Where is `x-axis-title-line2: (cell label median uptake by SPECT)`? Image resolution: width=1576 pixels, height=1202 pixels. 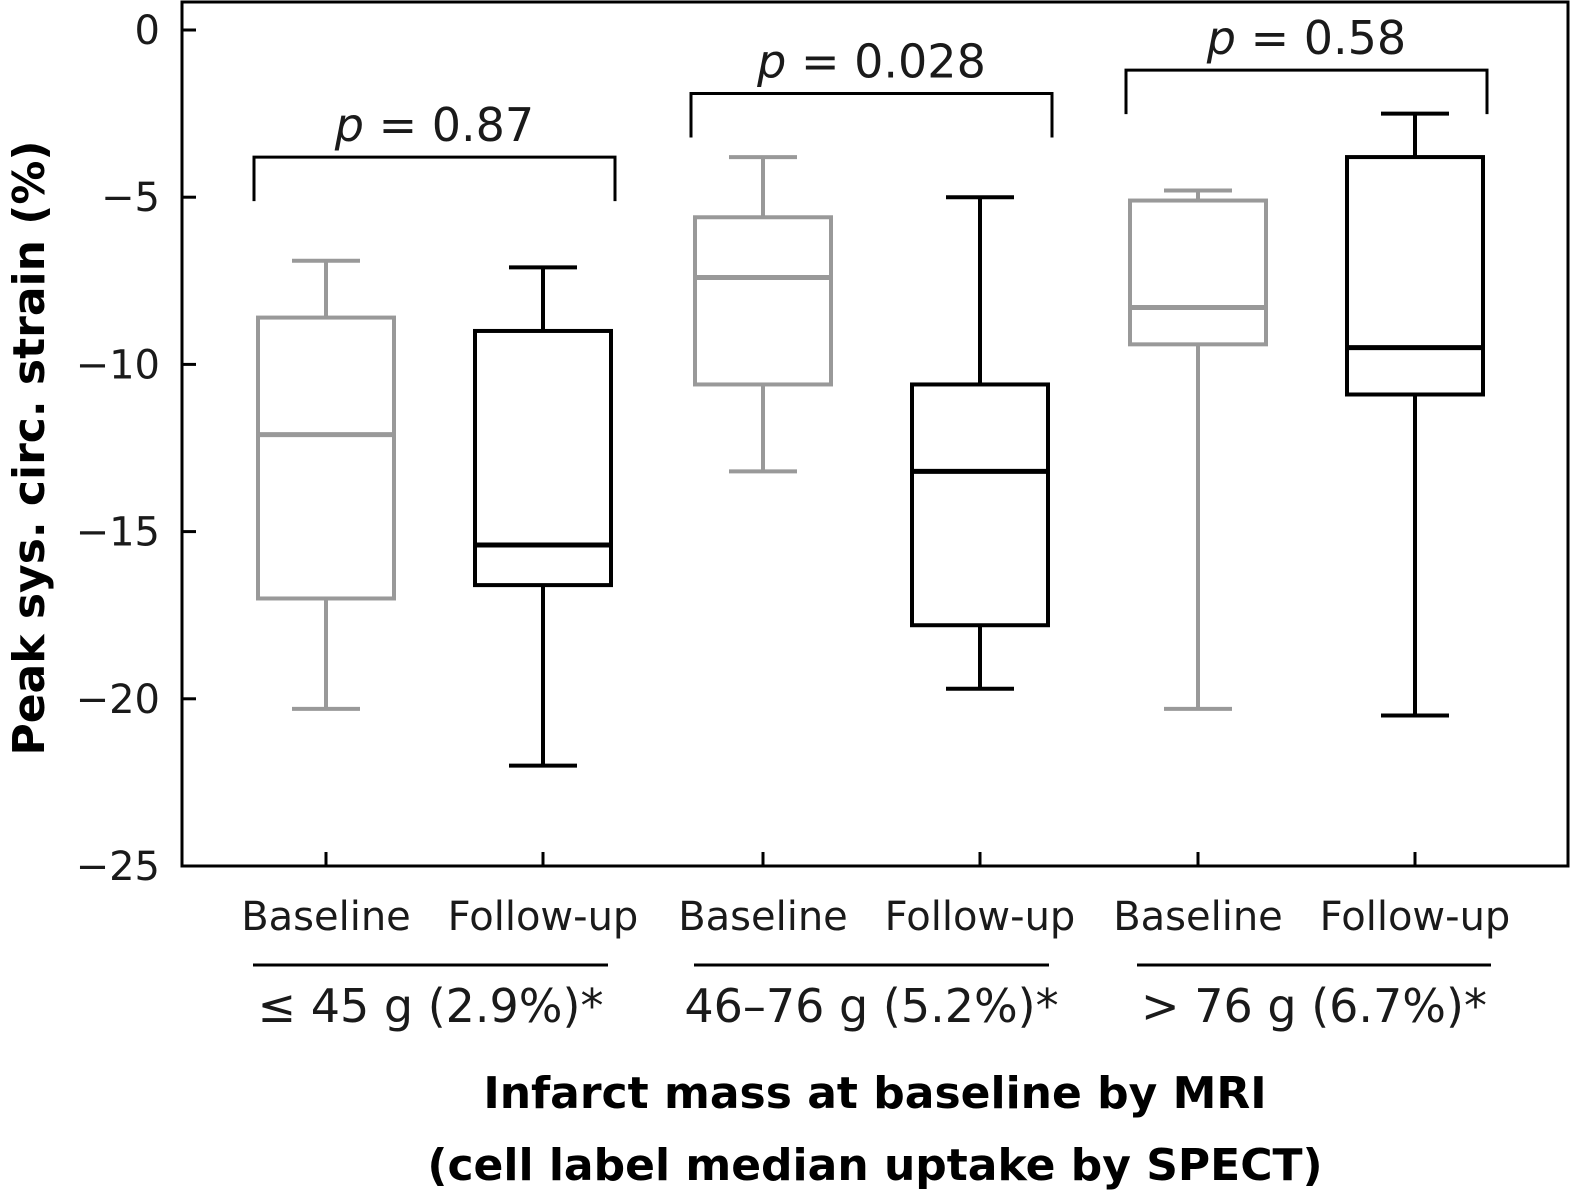 x-axis-title-line2: (cell label median uptake by SPECT) is located at coordinates (874, 1165).